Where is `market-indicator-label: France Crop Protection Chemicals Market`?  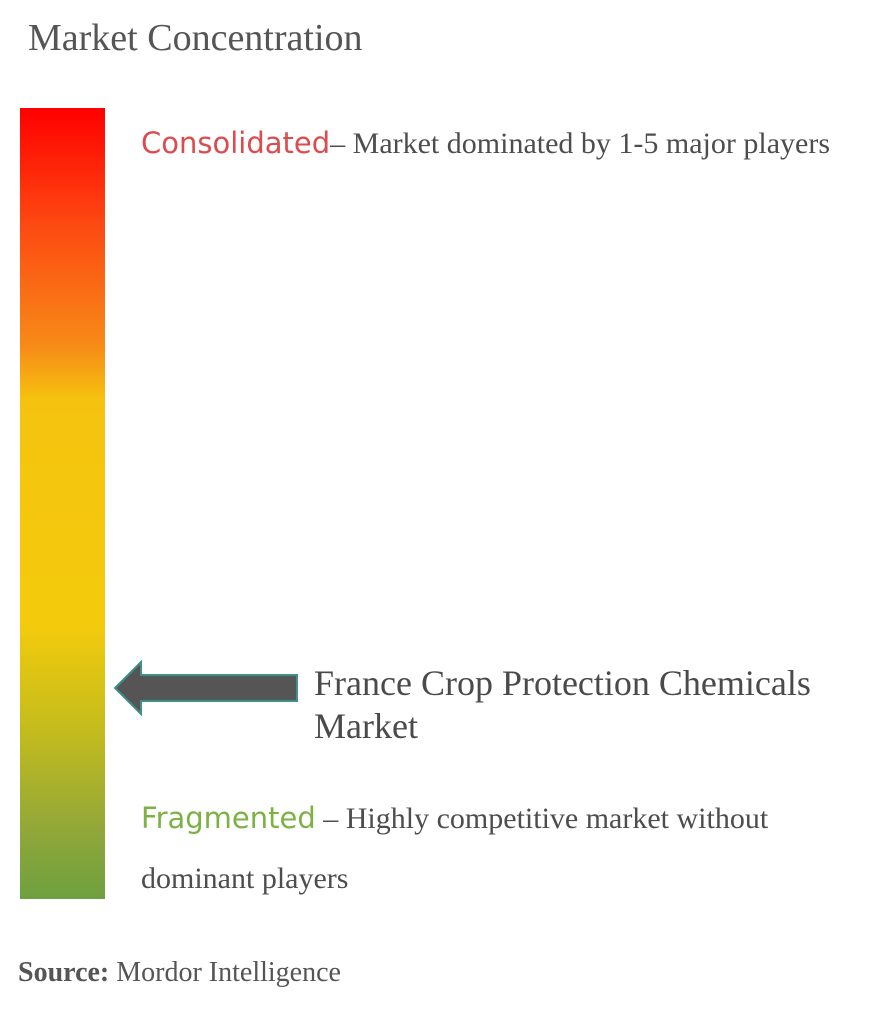 market-indicator-label: France Crop Protection Chemicals Market is located at coordinates (562, 704).